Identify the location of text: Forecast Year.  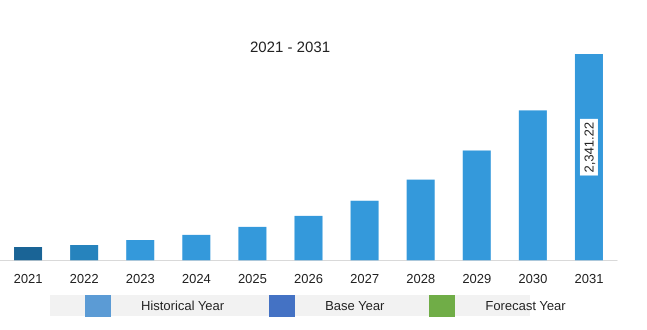
(525, 305).